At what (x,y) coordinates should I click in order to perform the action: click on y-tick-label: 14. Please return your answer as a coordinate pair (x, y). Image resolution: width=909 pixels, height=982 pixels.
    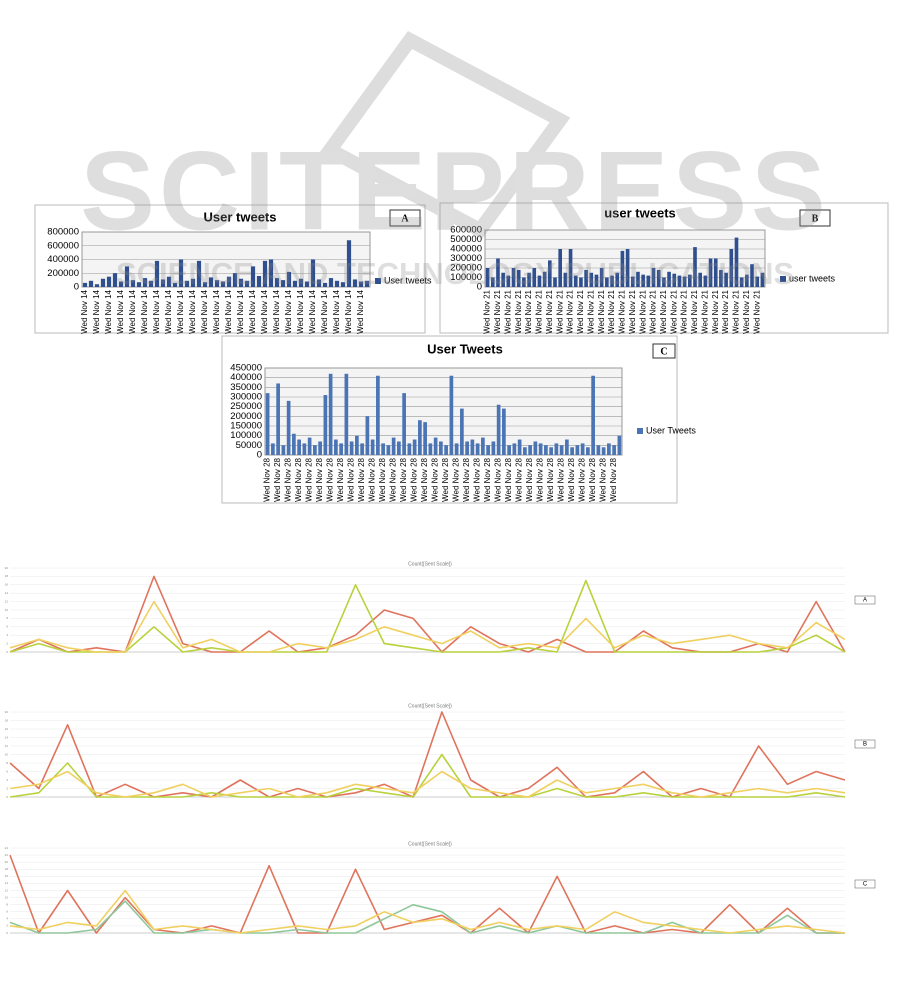
    Looking at the image, I should click on (7, 593).